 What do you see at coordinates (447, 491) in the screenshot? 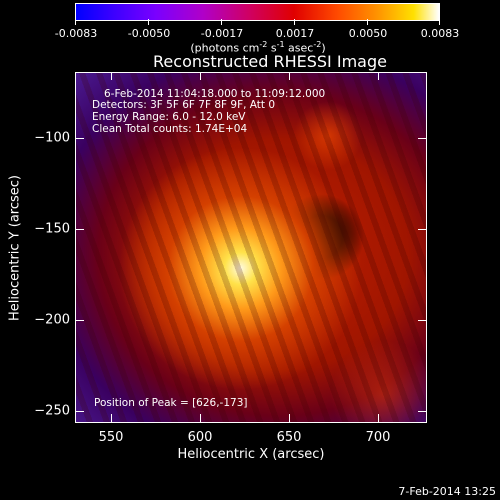
I see `footer-date: 7-Feb-2014 13:25` at bounding box center [447, 491].